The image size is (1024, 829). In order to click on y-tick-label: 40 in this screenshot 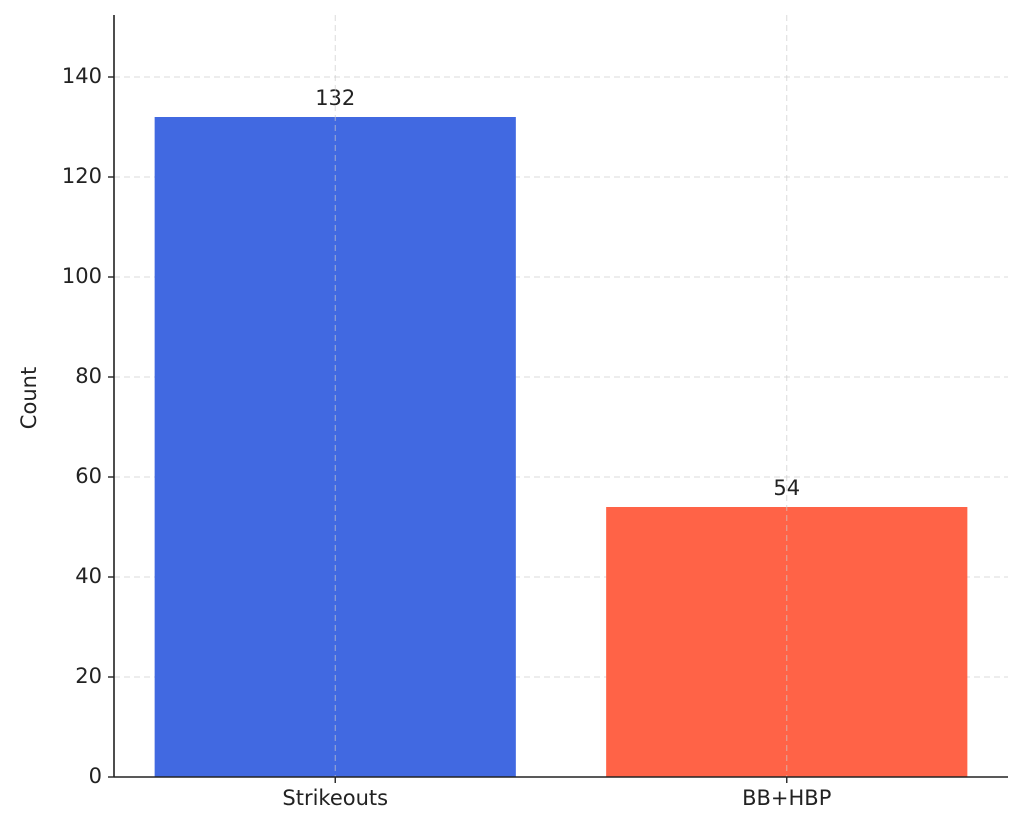, I will do `click(88, 576)`.